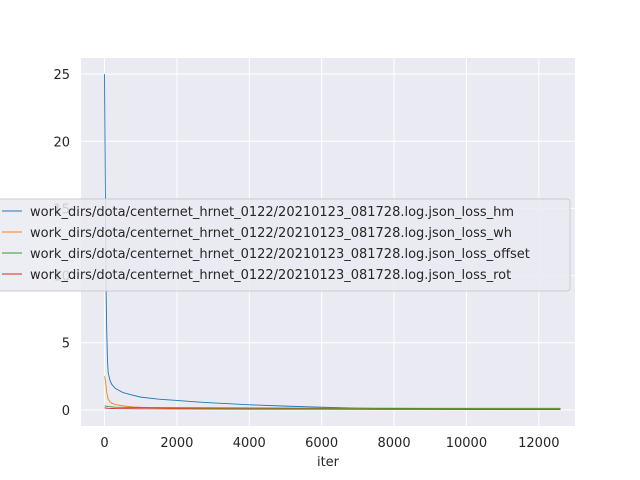 This screenshot has width=640, height=480. I want to click on x-tick-label: 2000, so click(176, 443).